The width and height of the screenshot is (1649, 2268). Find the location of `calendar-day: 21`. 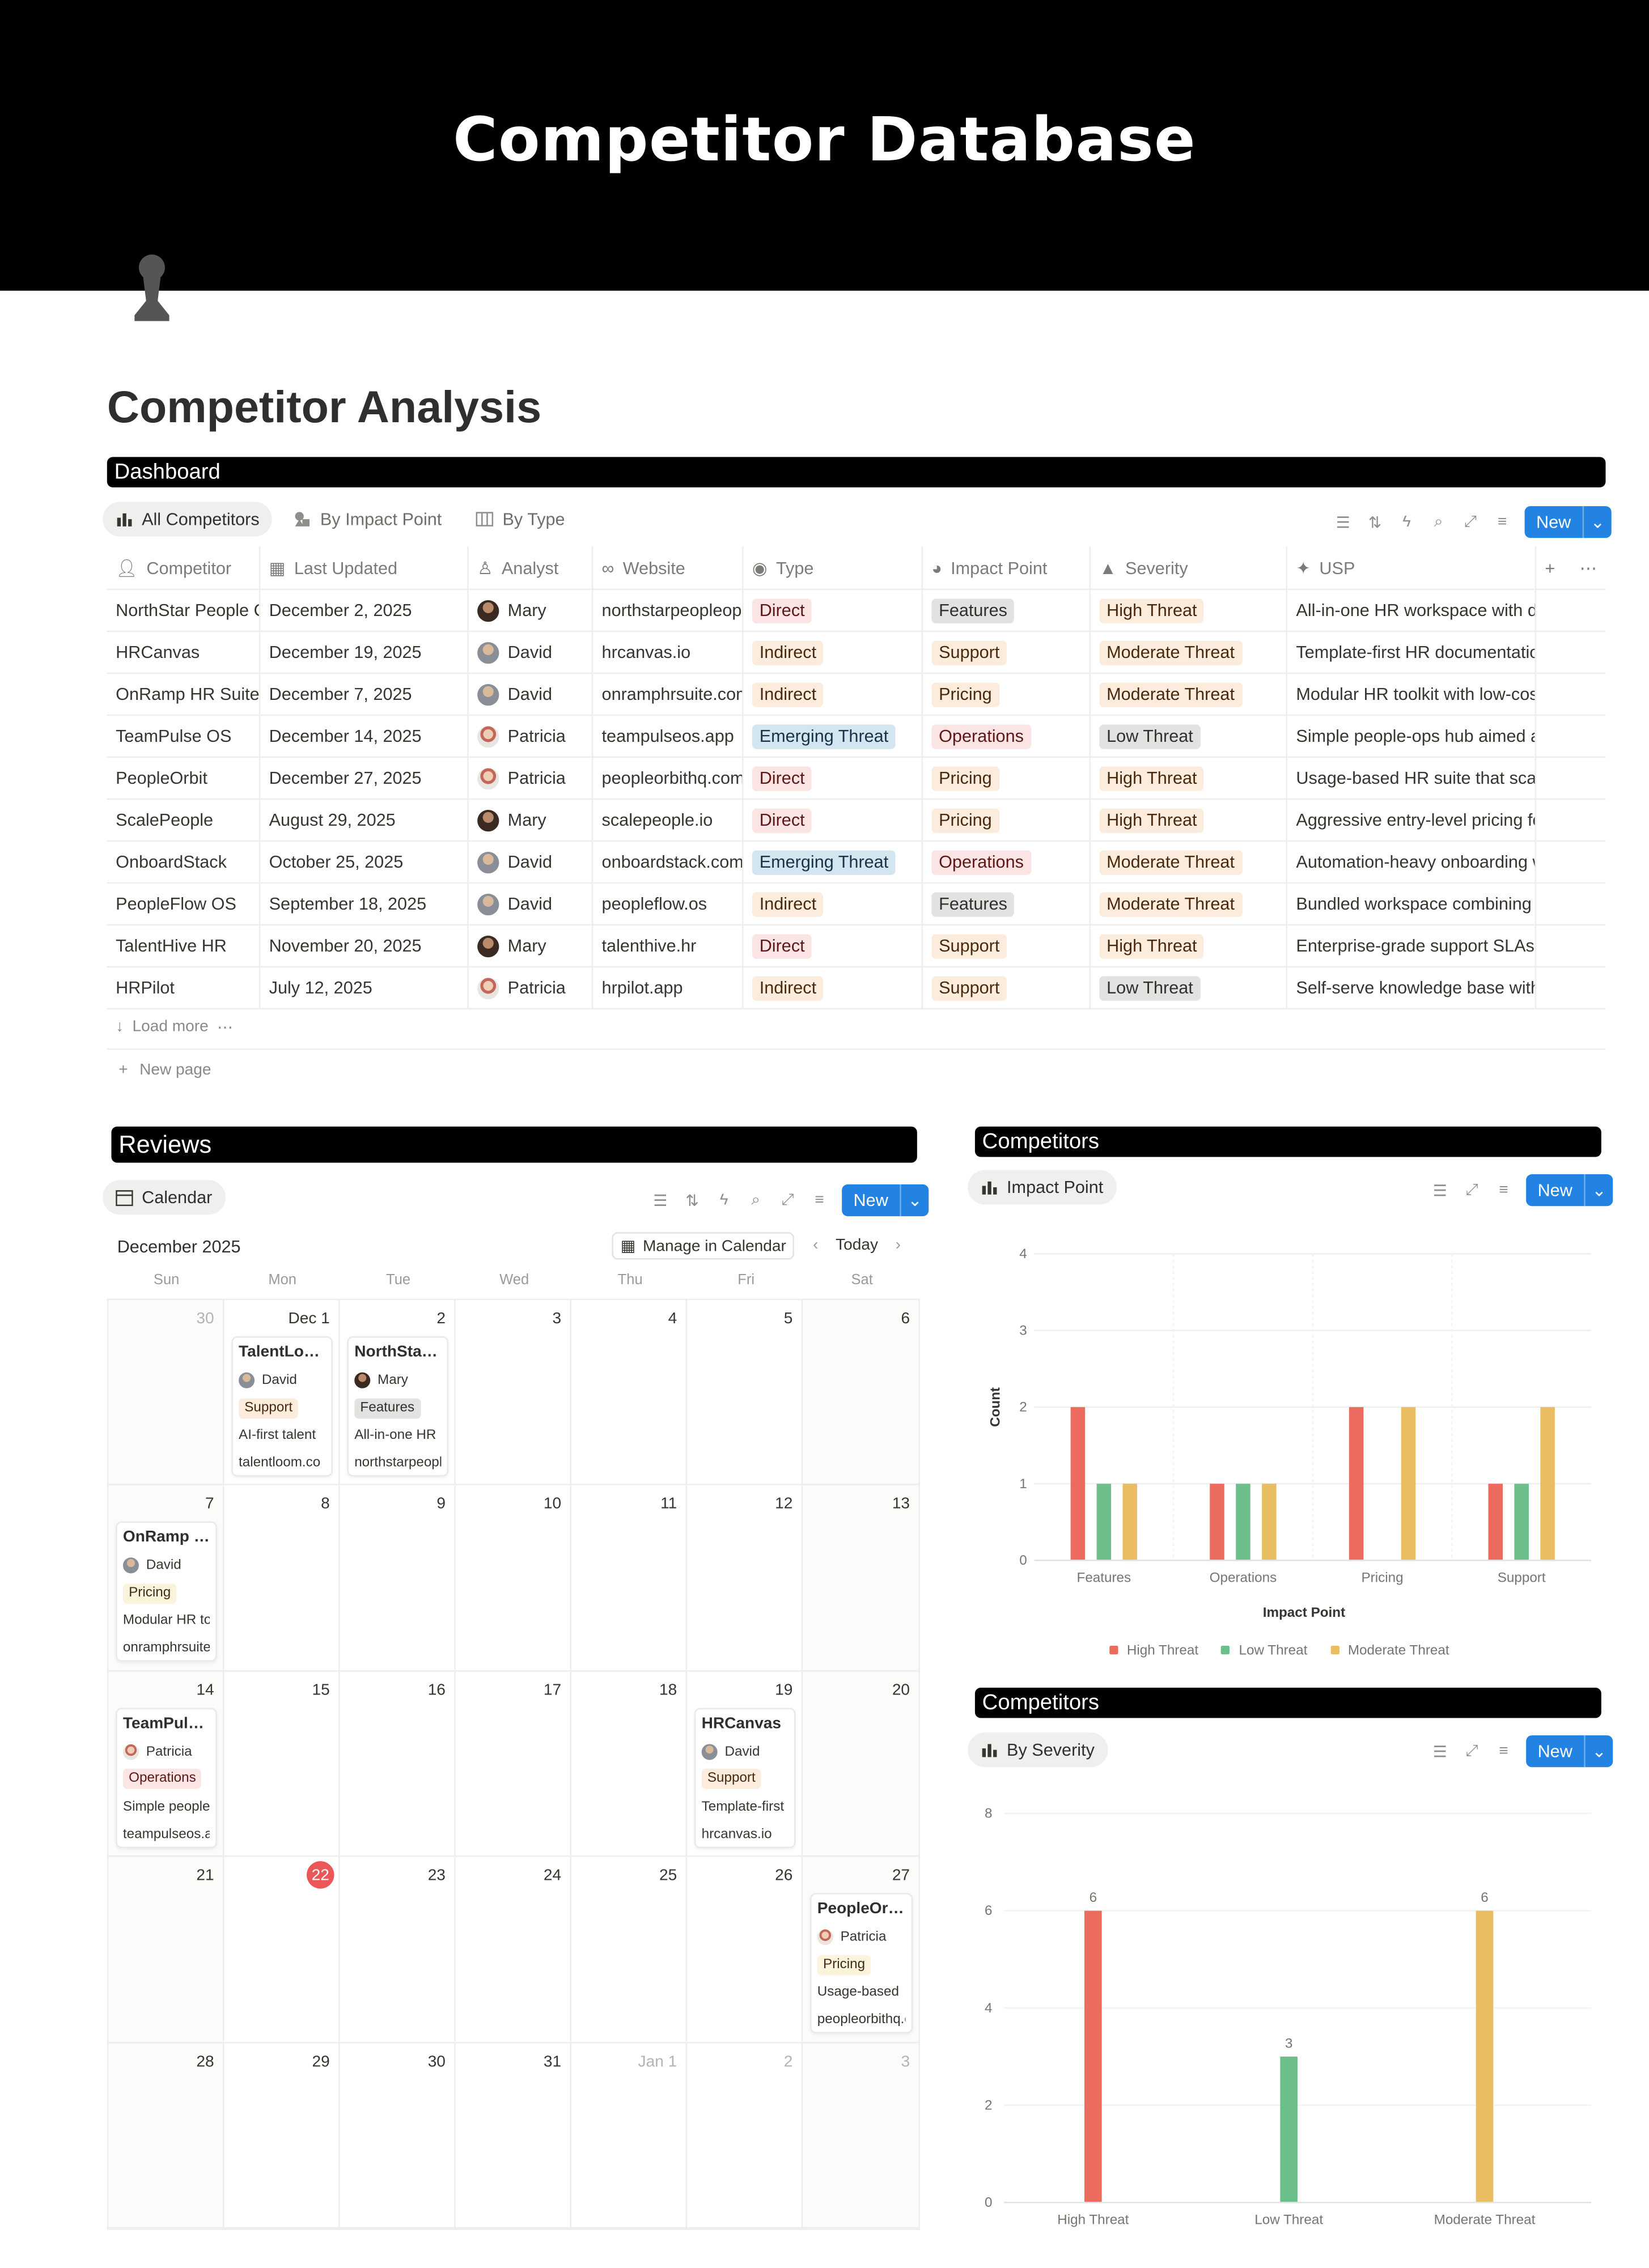

calendar-day: 21 is located at coordinates (166, 1950).